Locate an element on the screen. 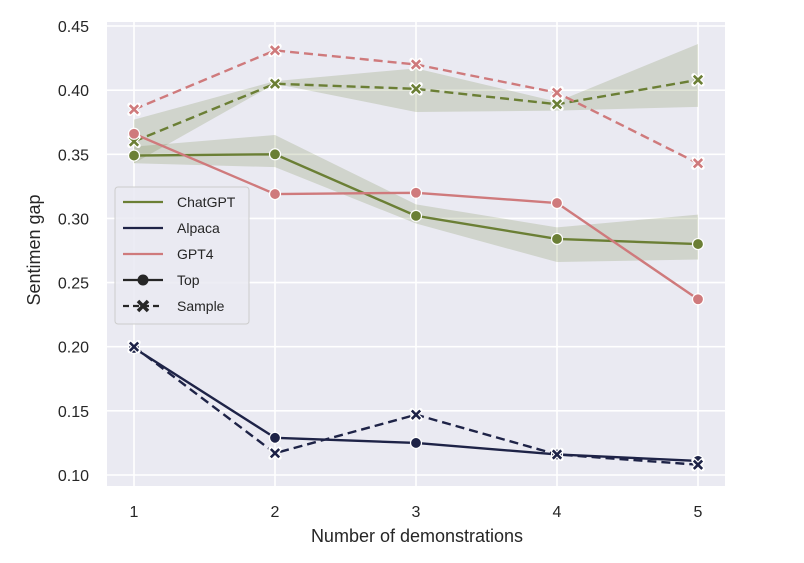 The image size is (804, 563). y-tick-label: 0.35 is located at coordinates (73, 155).